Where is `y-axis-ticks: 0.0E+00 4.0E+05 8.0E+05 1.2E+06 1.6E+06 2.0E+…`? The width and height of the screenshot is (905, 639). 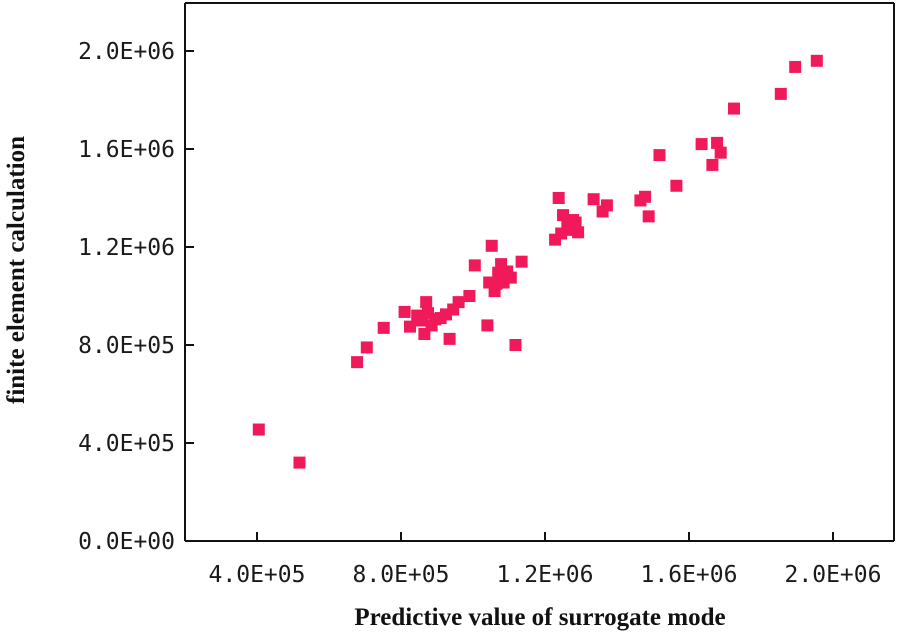 y-axis-ticks: 0.0E+00 4.0E+05 8.0E+05 1.2E+06 1.6E+06 2.0E+… is located at coordinates (136, 297).